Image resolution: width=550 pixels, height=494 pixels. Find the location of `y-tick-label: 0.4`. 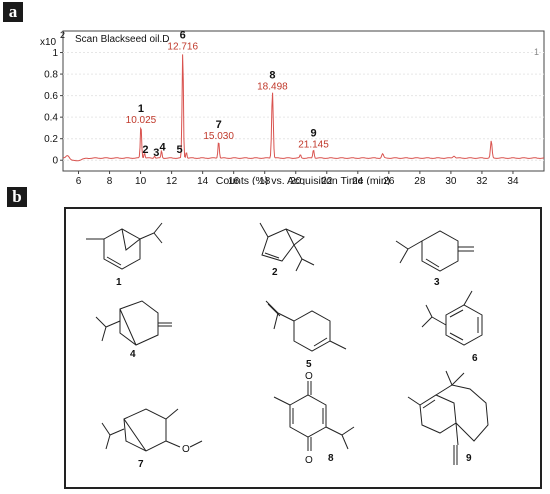

y-tick-label: 0.4 is located at coordinates (51, 118).